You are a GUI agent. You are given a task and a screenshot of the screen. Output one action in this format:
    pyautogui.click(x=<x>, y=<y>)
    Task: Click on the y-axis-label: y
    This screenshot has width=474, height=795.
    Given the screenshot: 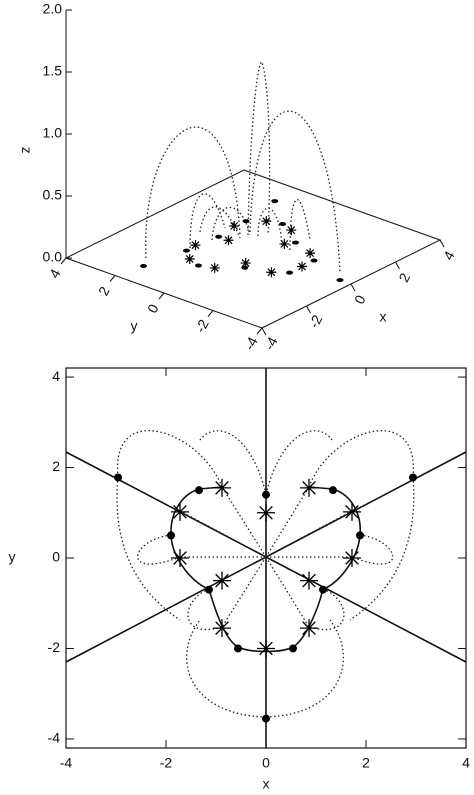 What is the action you would take?
    pyautogui.click(x=12, y=557)
    